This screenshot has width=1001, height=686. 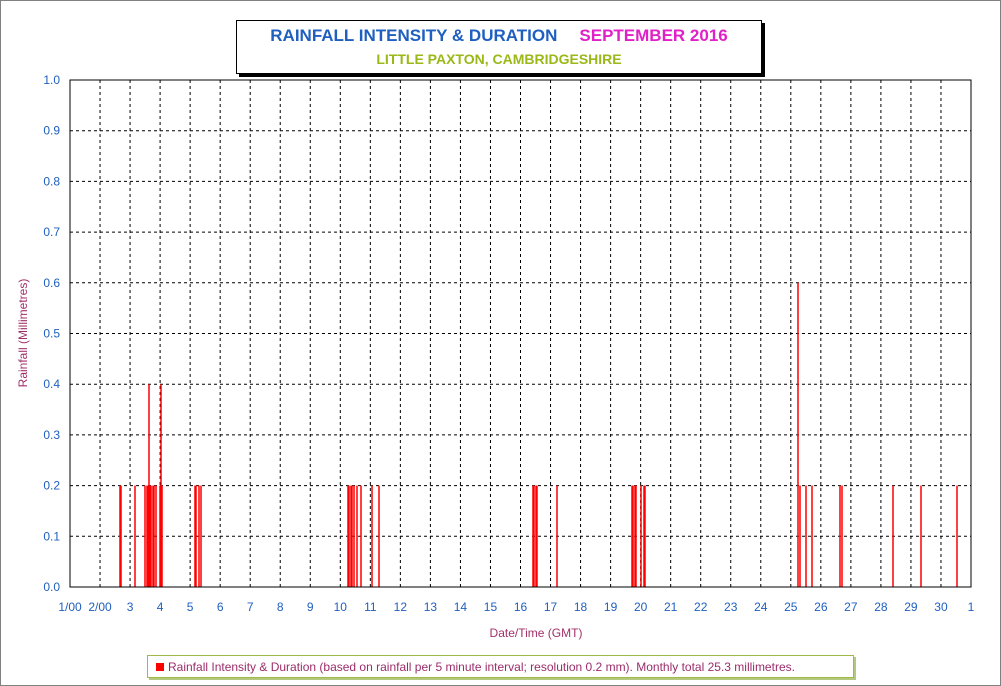 What do you see at coordinates (23, 333) in the screenshot?
I see `y-axis-title: Rainfall (Millimetres)` at bounding box center [23, 333].